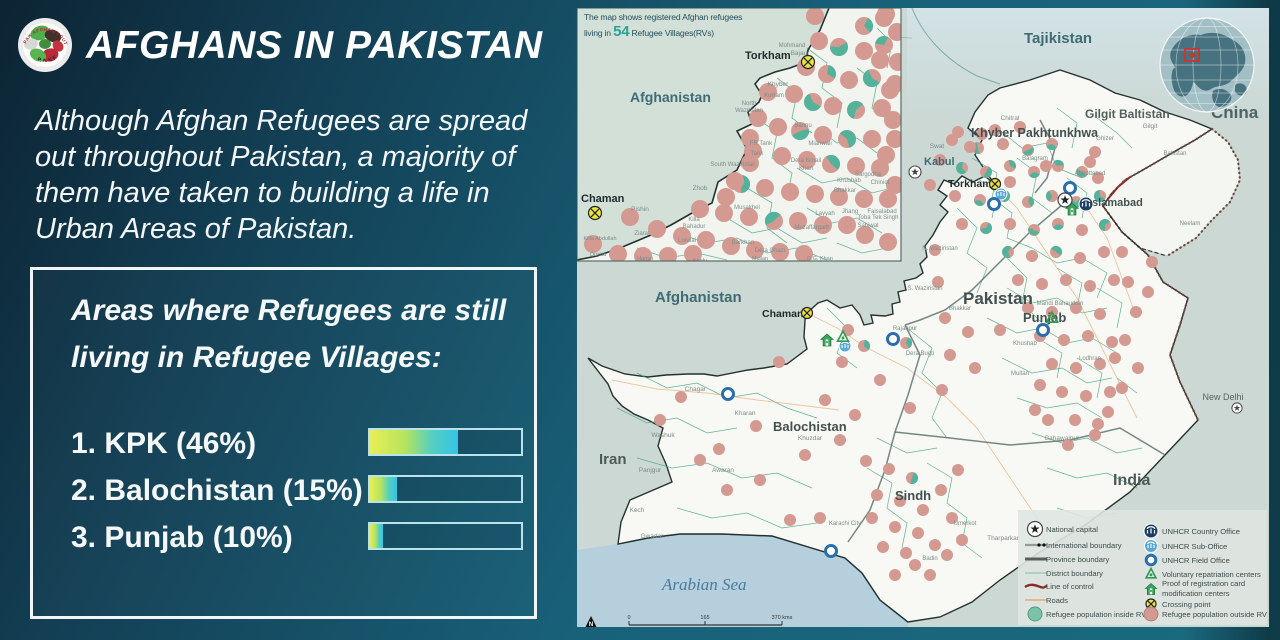 This screenshot has height=640, width=1280. I want to click on svg-text: Ziarat, so click(642, 234).